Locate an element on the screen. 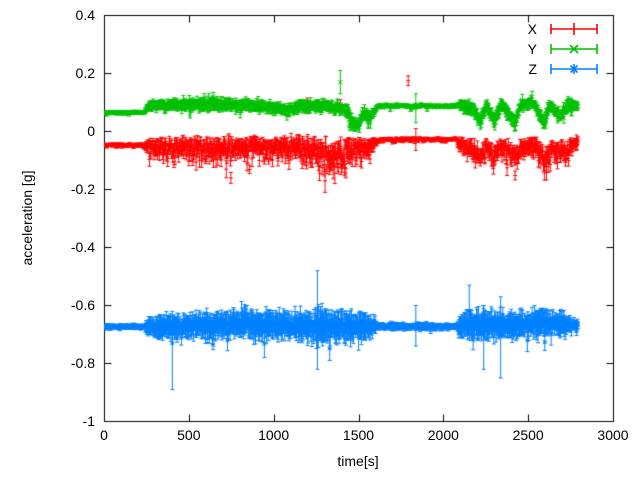  y-tick-label: -0.4 is located at coordinates (82, 247).